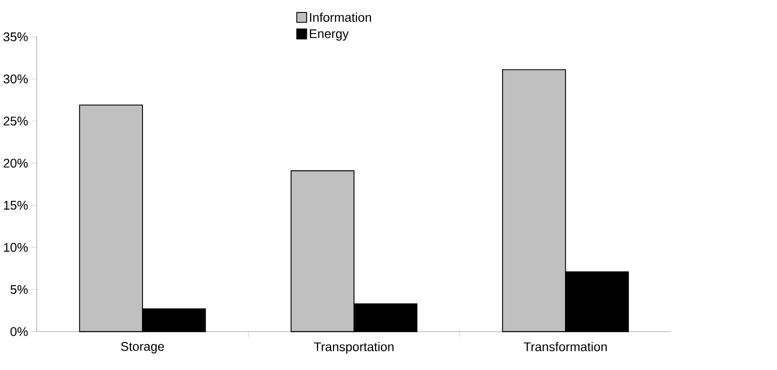 The width and height of the screenshot is (777, 370). I want to click on y-tick-label: 30%, so click(15, 79).